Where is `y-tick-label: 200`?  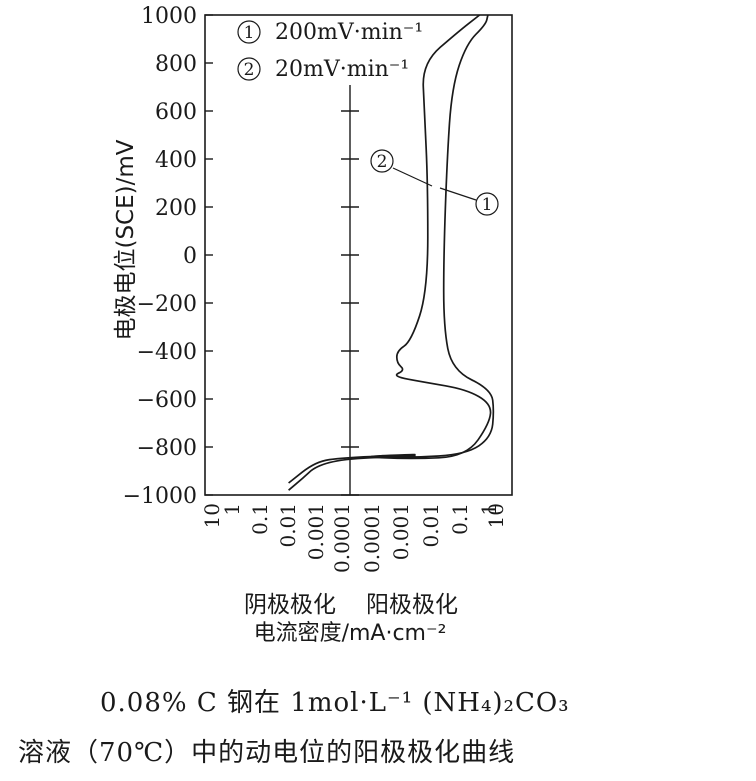 y-tick-label: 200 is located at coordinates (176, 208).